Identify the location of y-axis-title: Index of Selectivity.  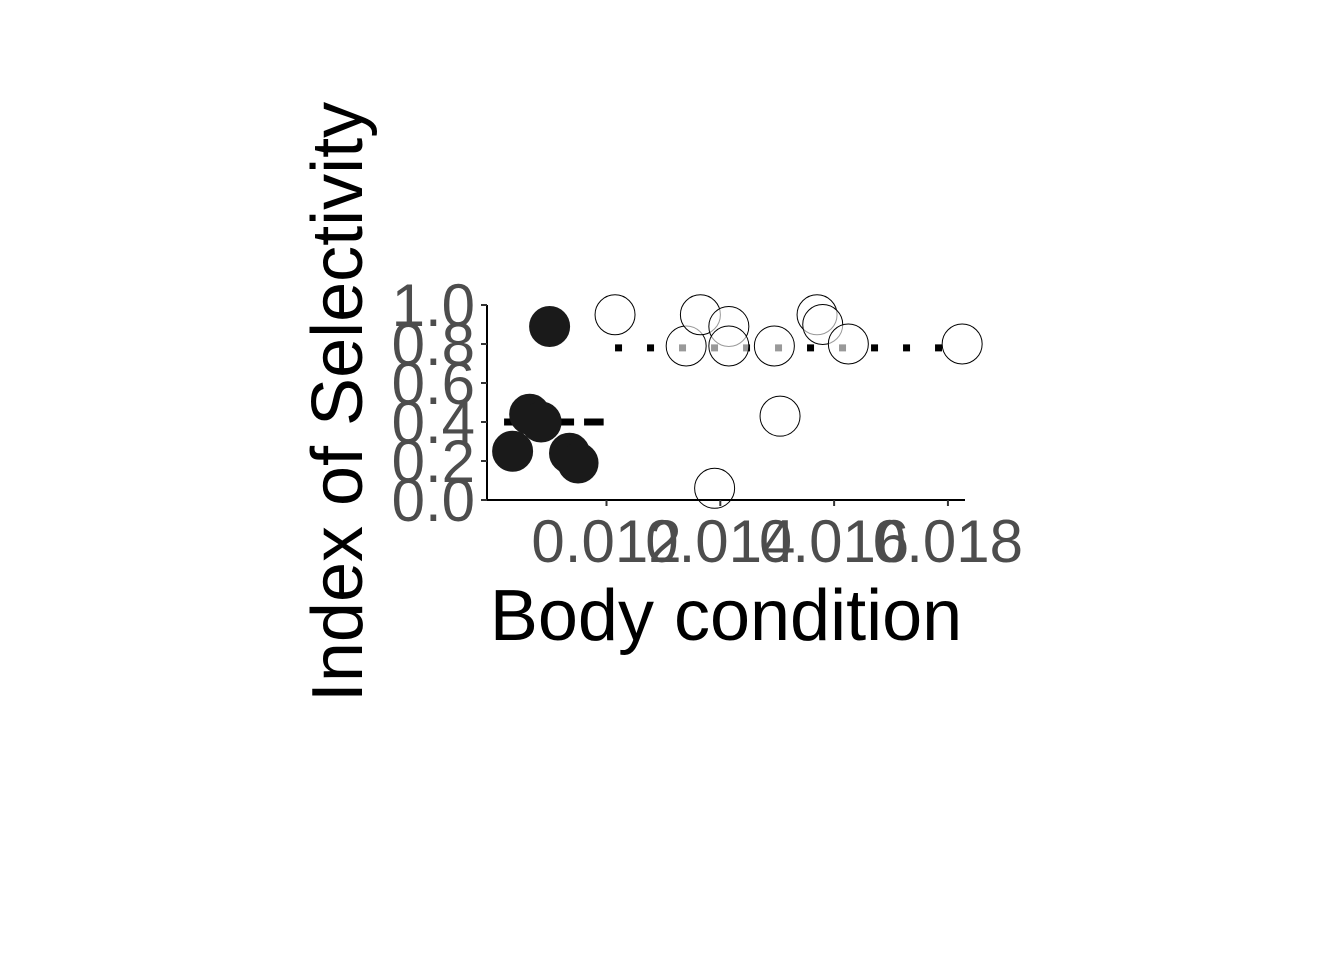
(338, 402).